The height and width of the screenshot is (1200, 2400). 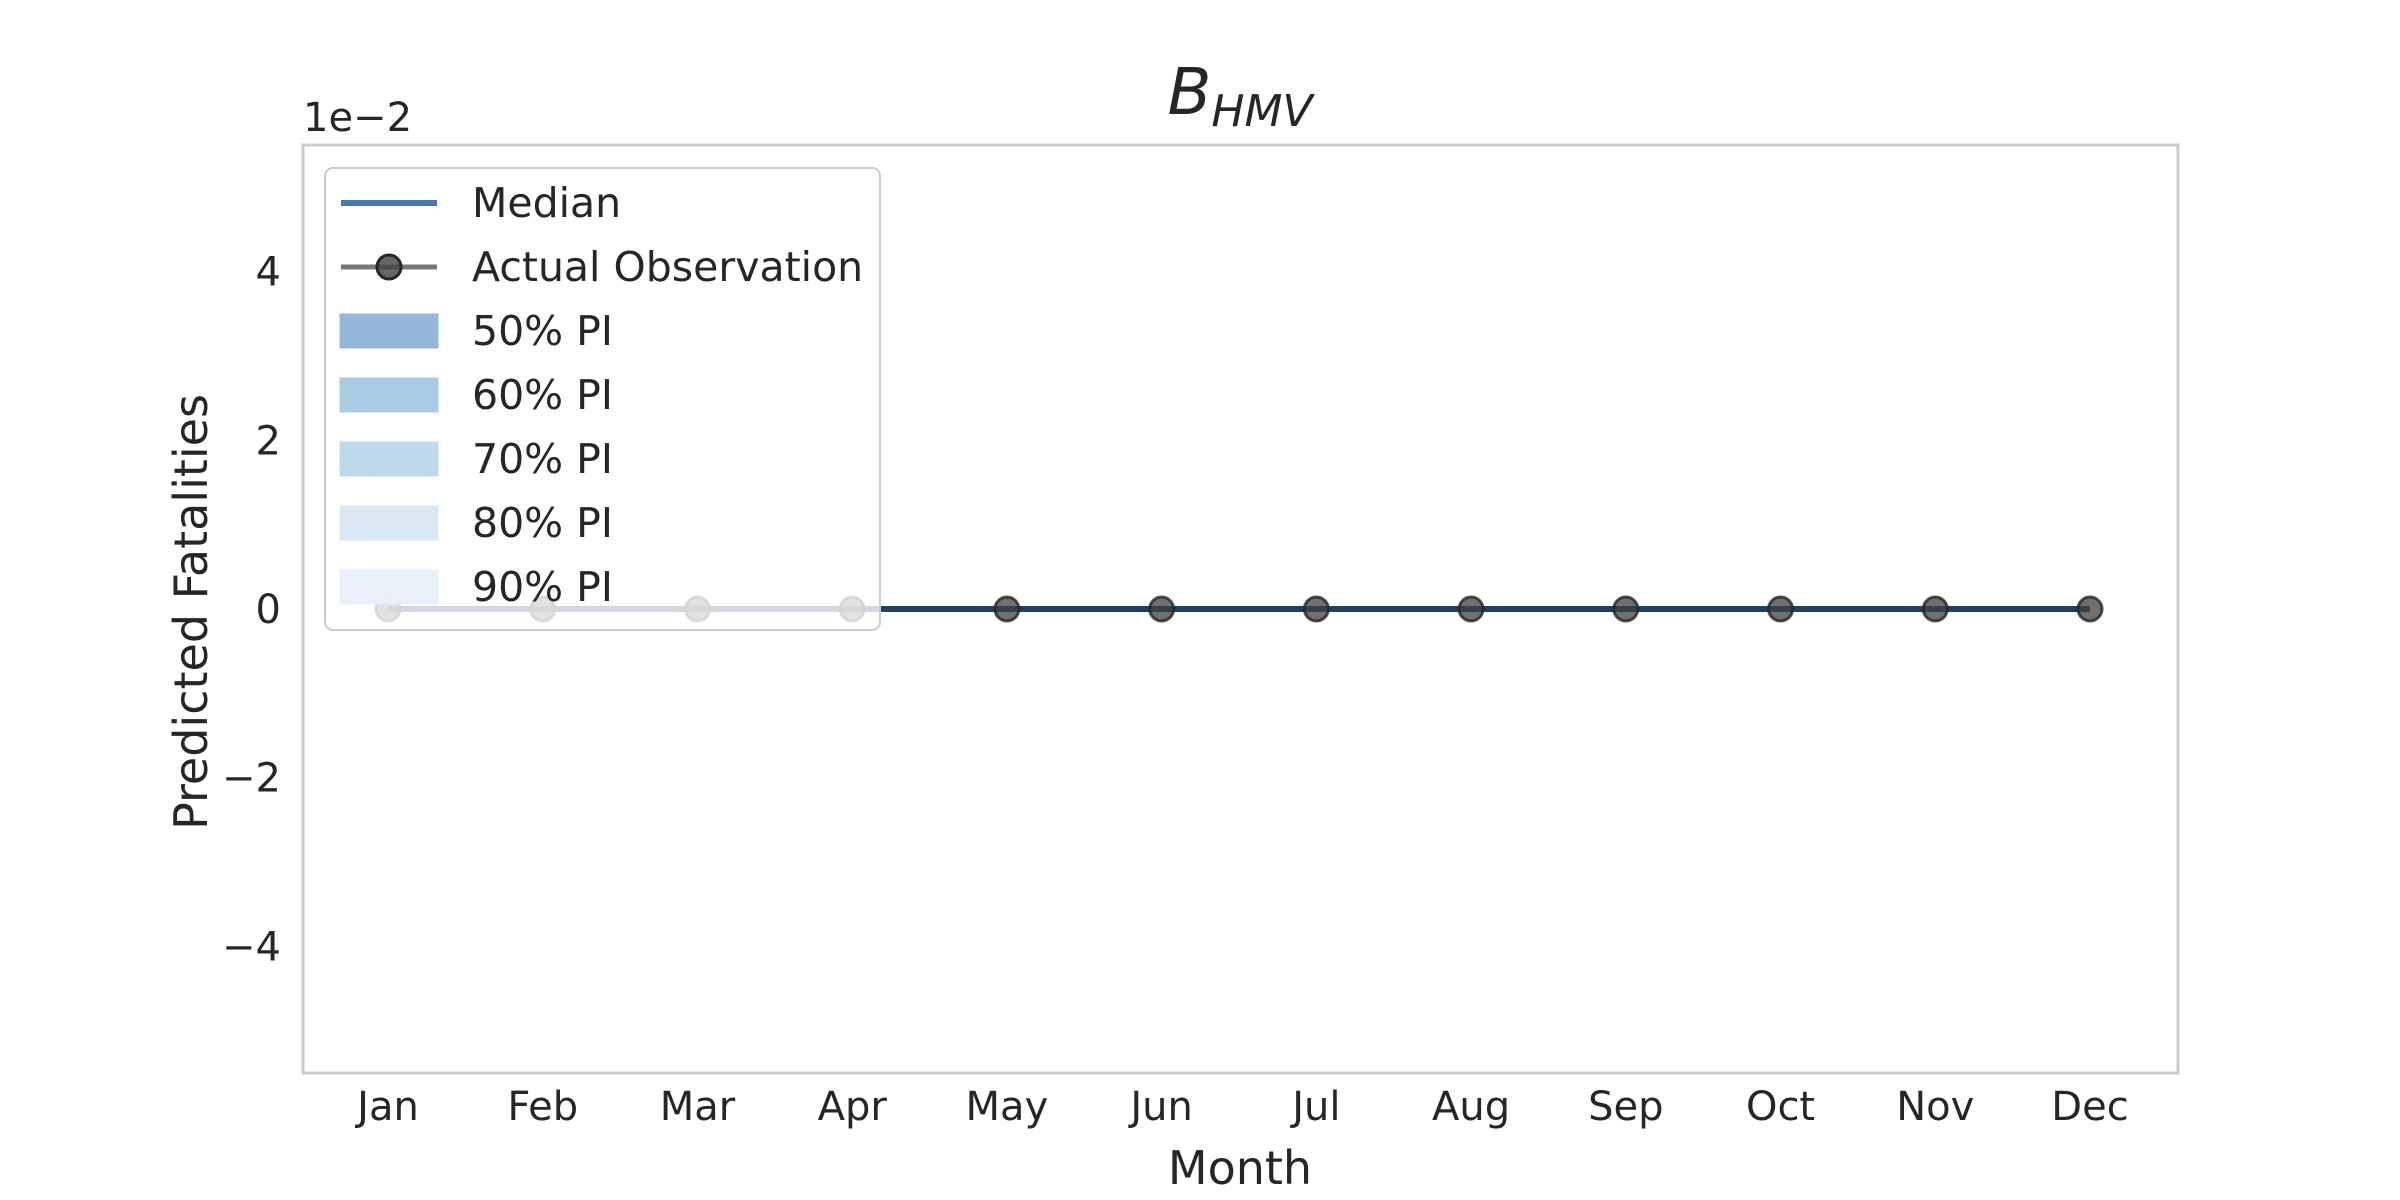 I want to click on x-tick-label: Jul, so click(x=1314, y=1107).